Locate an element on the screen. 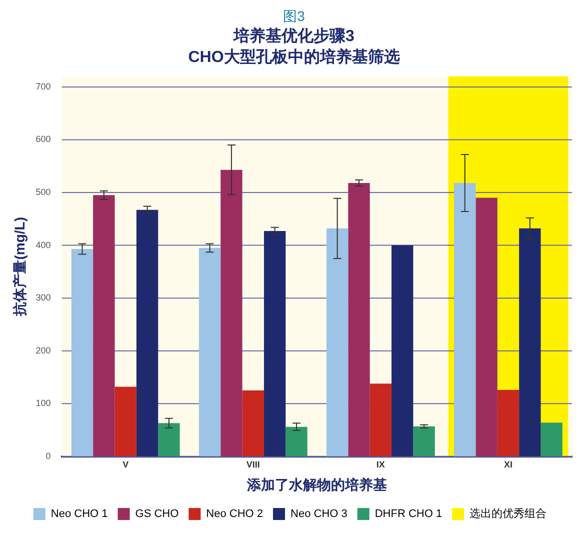 The width and height of the screenshot is (588, 548). y-tick-label: 700 is located at coordinates (43, 86).